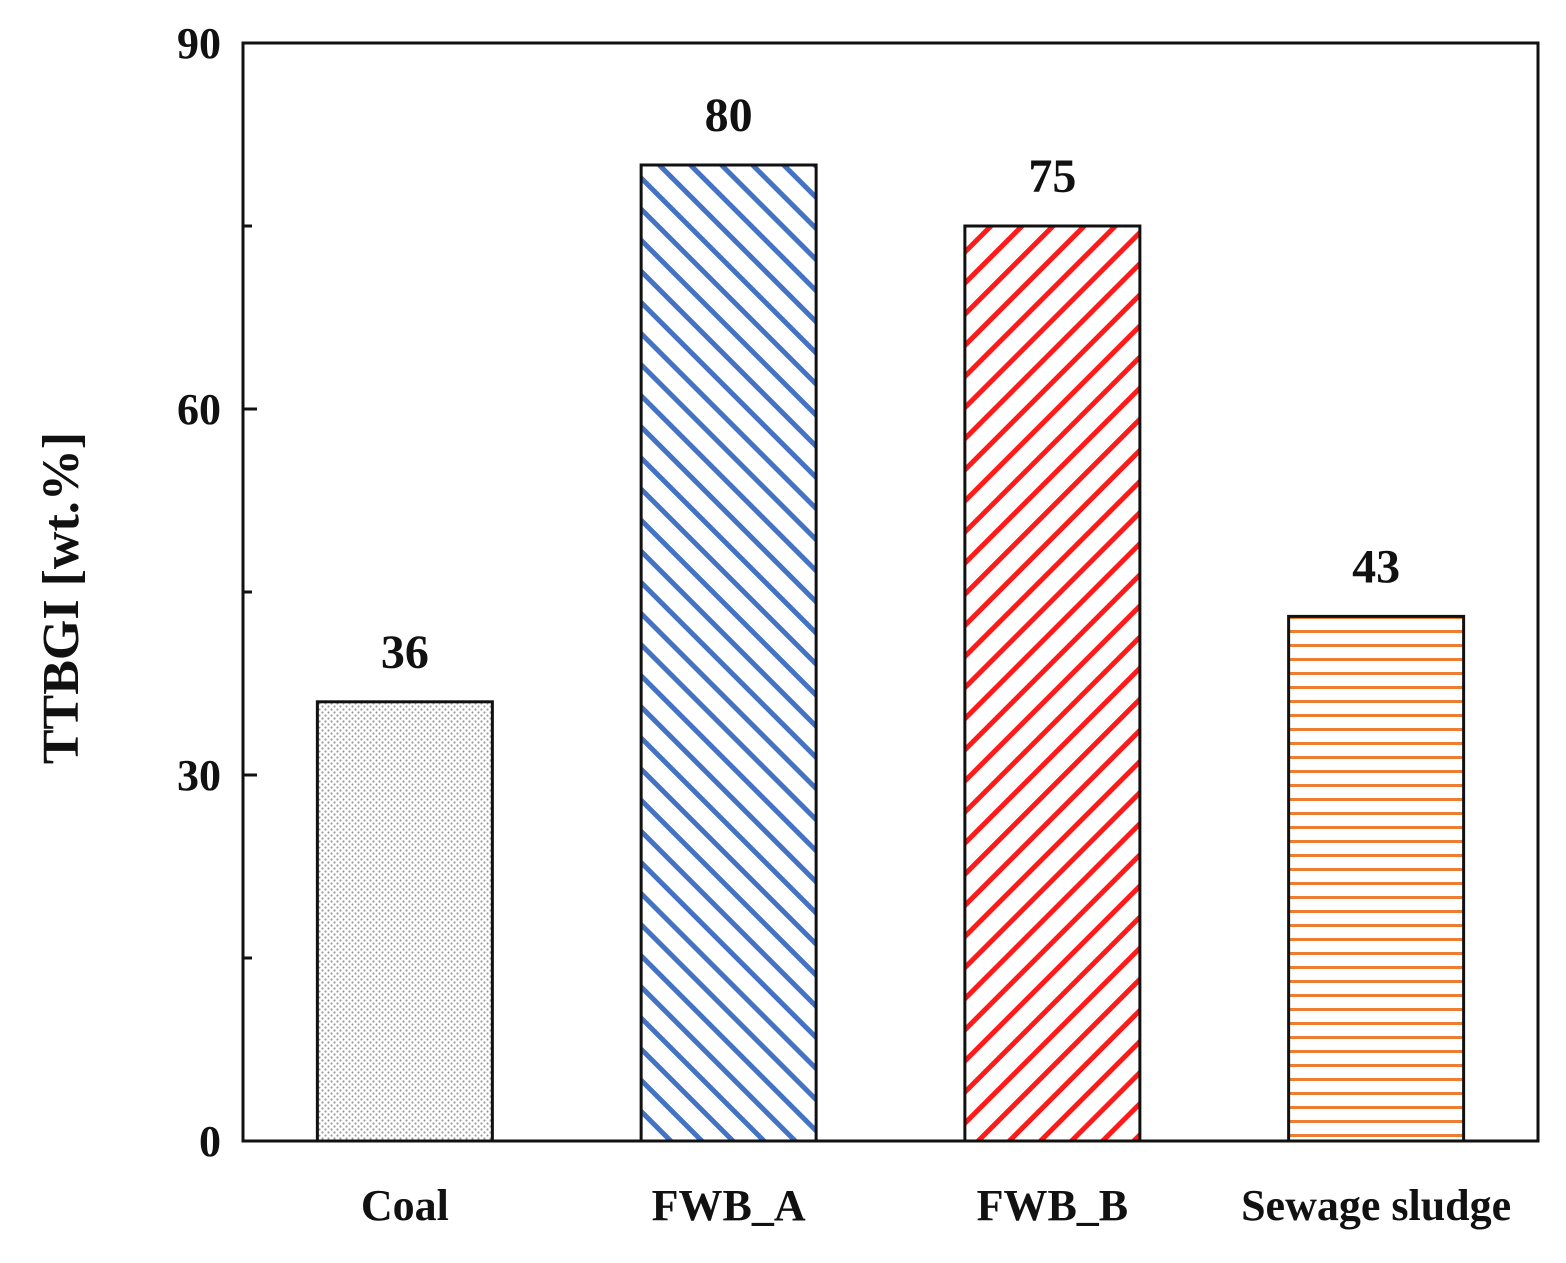 Image resolution: width=1566 pixels, height=1263 pixels. I want to click on y-tick-label: 90, so click(199, 43).